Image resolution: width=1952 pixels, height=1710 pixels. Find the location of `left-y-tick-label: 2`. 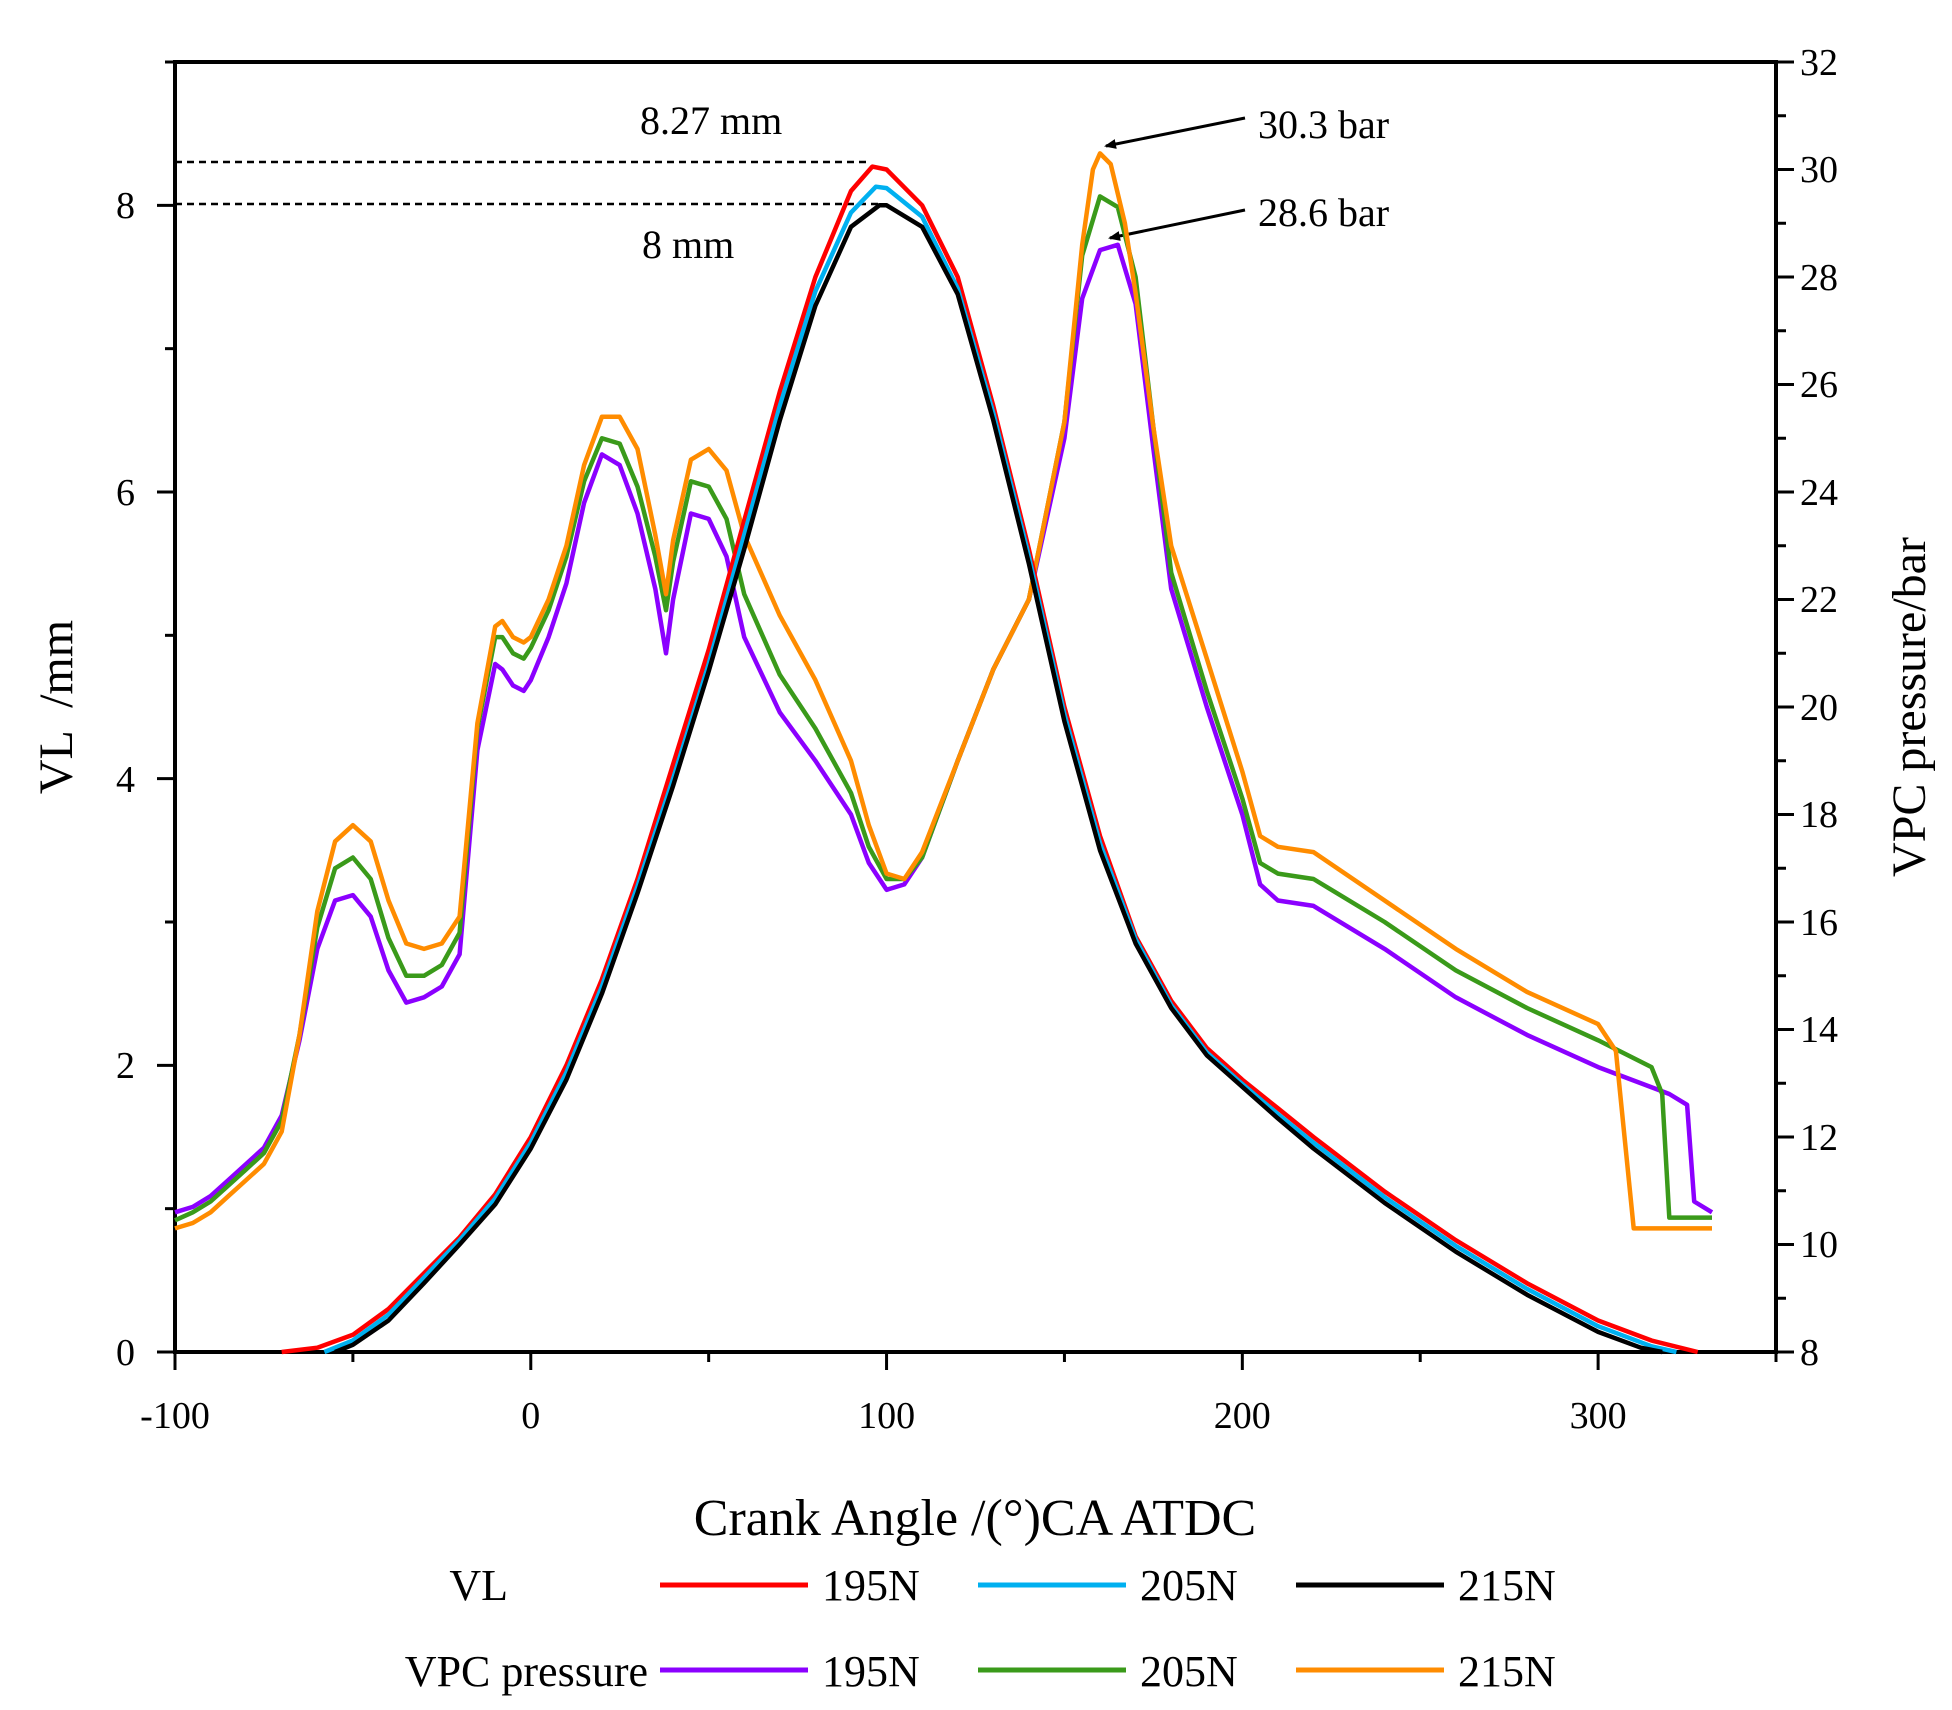

left-y-tick-label: 2 is located at coordinates (125, 1066).